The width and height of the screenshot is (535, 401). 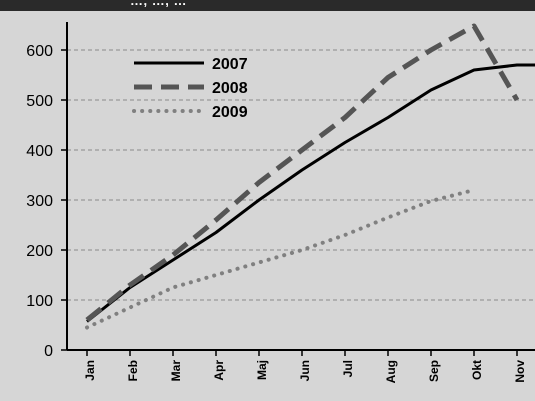 What do you see at coordinates (48, 351) in the screenshot?
I see `y-tick-label: 0` at bounding box center [48, 351].